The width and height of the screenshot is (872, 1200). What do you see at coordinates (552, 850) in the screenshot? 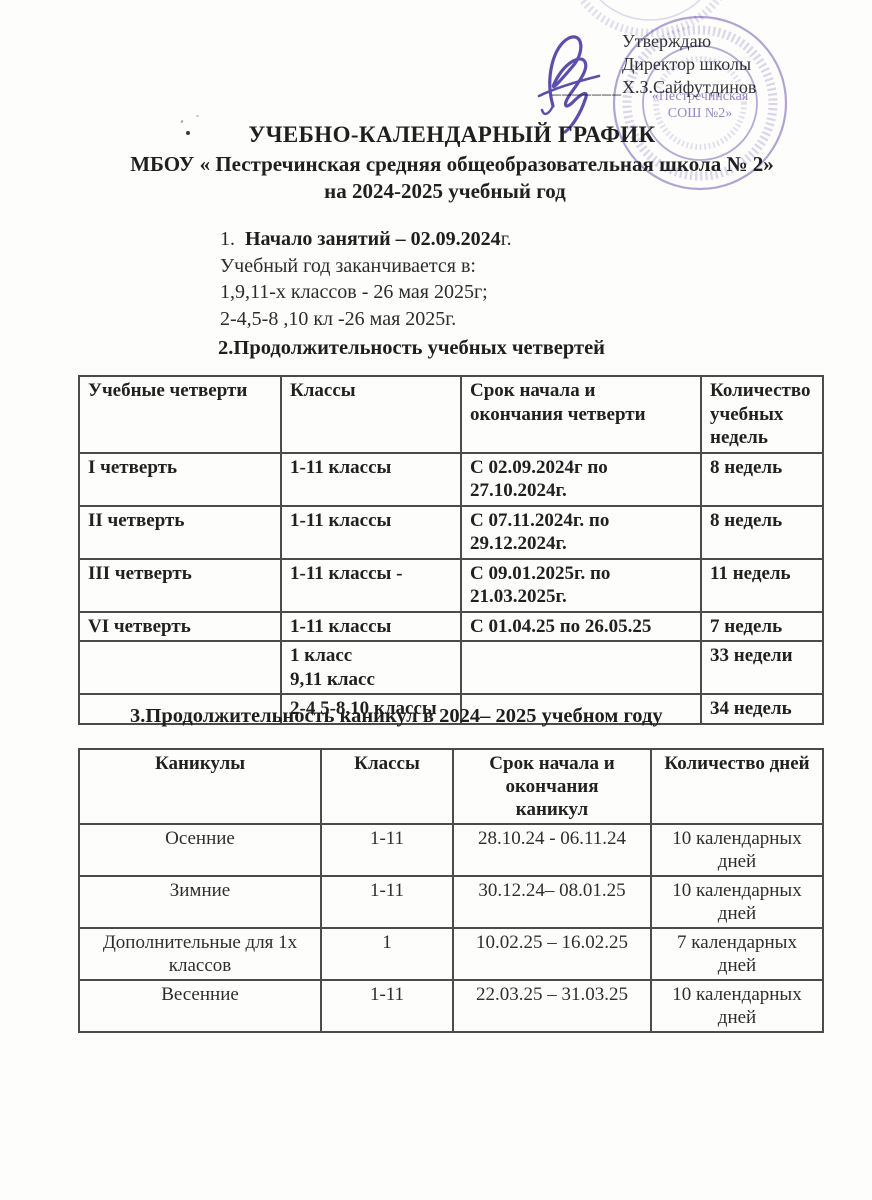
I see `table-cell: 28.10.24 - 06.11.24` at bounding box center [552, 850].